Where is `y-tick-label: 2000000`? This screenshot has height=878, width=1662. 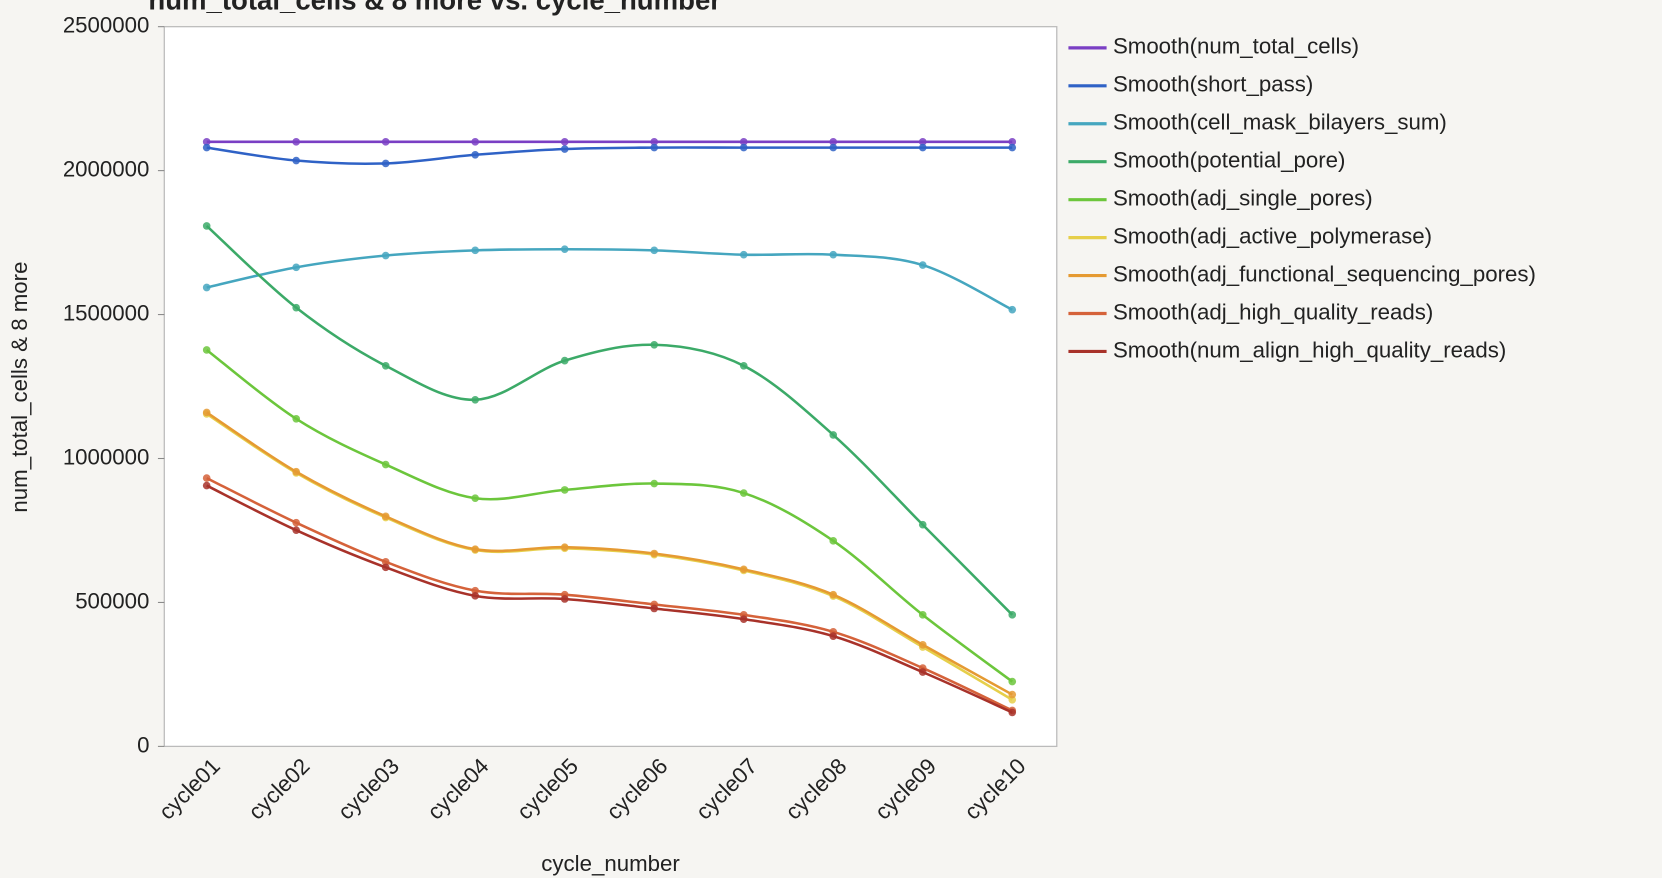
y-tick-label: 2000000 is located at coordinates (106, 168).